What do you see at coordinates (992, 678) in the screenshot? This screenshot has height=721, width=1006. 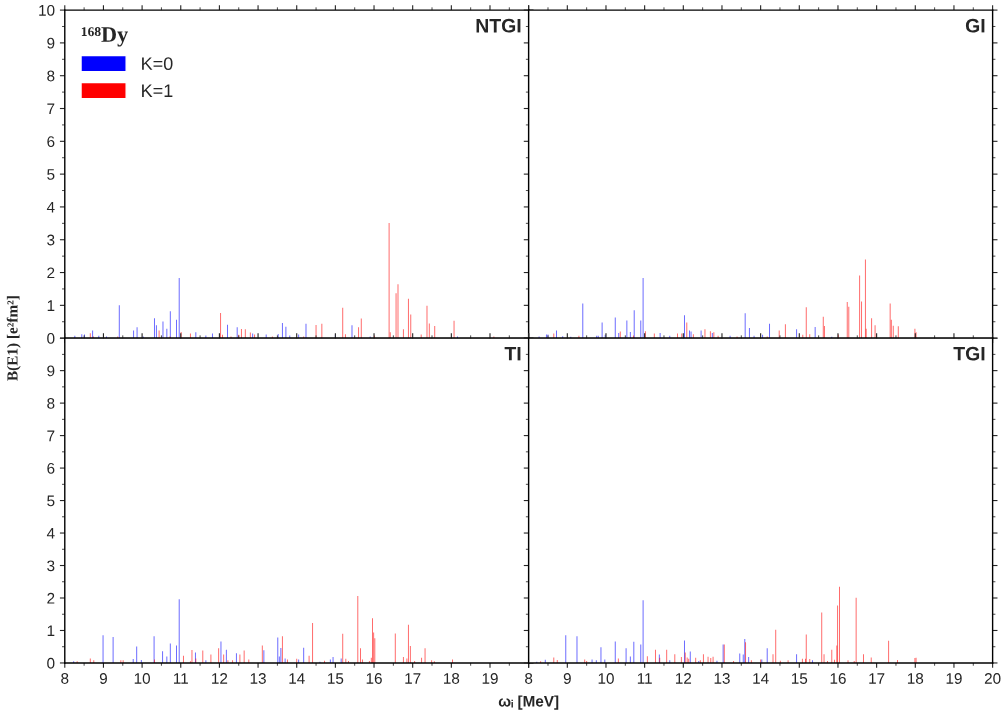 I see `x-tick-label: 20` at bounding box center [992, 678].